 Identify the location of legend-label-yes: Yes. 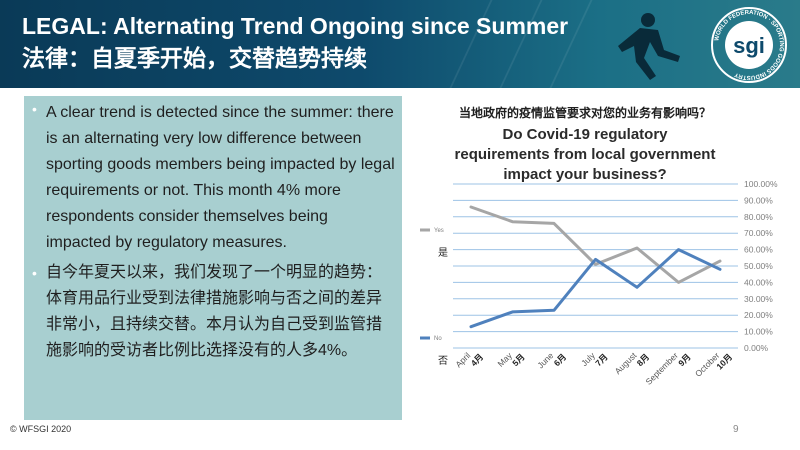
(439, 231).